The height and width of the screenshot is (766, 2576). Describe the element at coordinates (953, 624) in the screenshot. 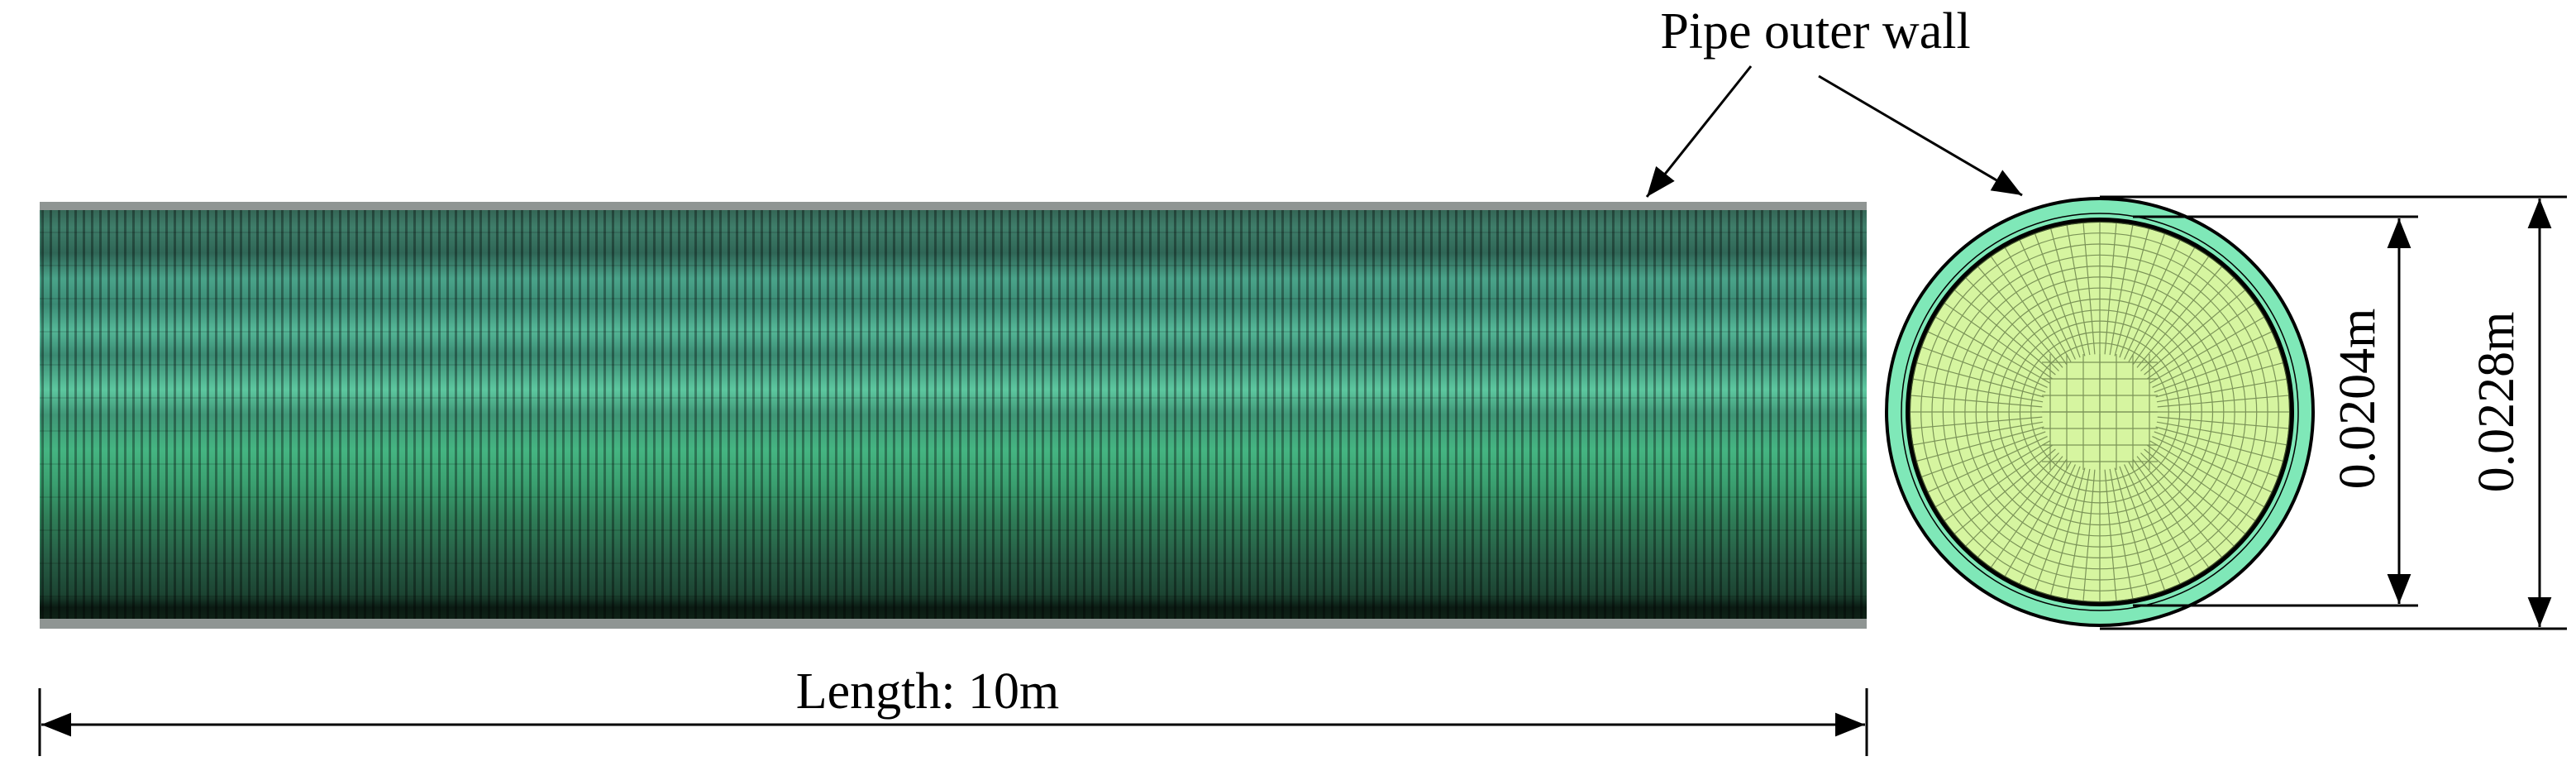

I see `pipe-wall-bottom` at that location.